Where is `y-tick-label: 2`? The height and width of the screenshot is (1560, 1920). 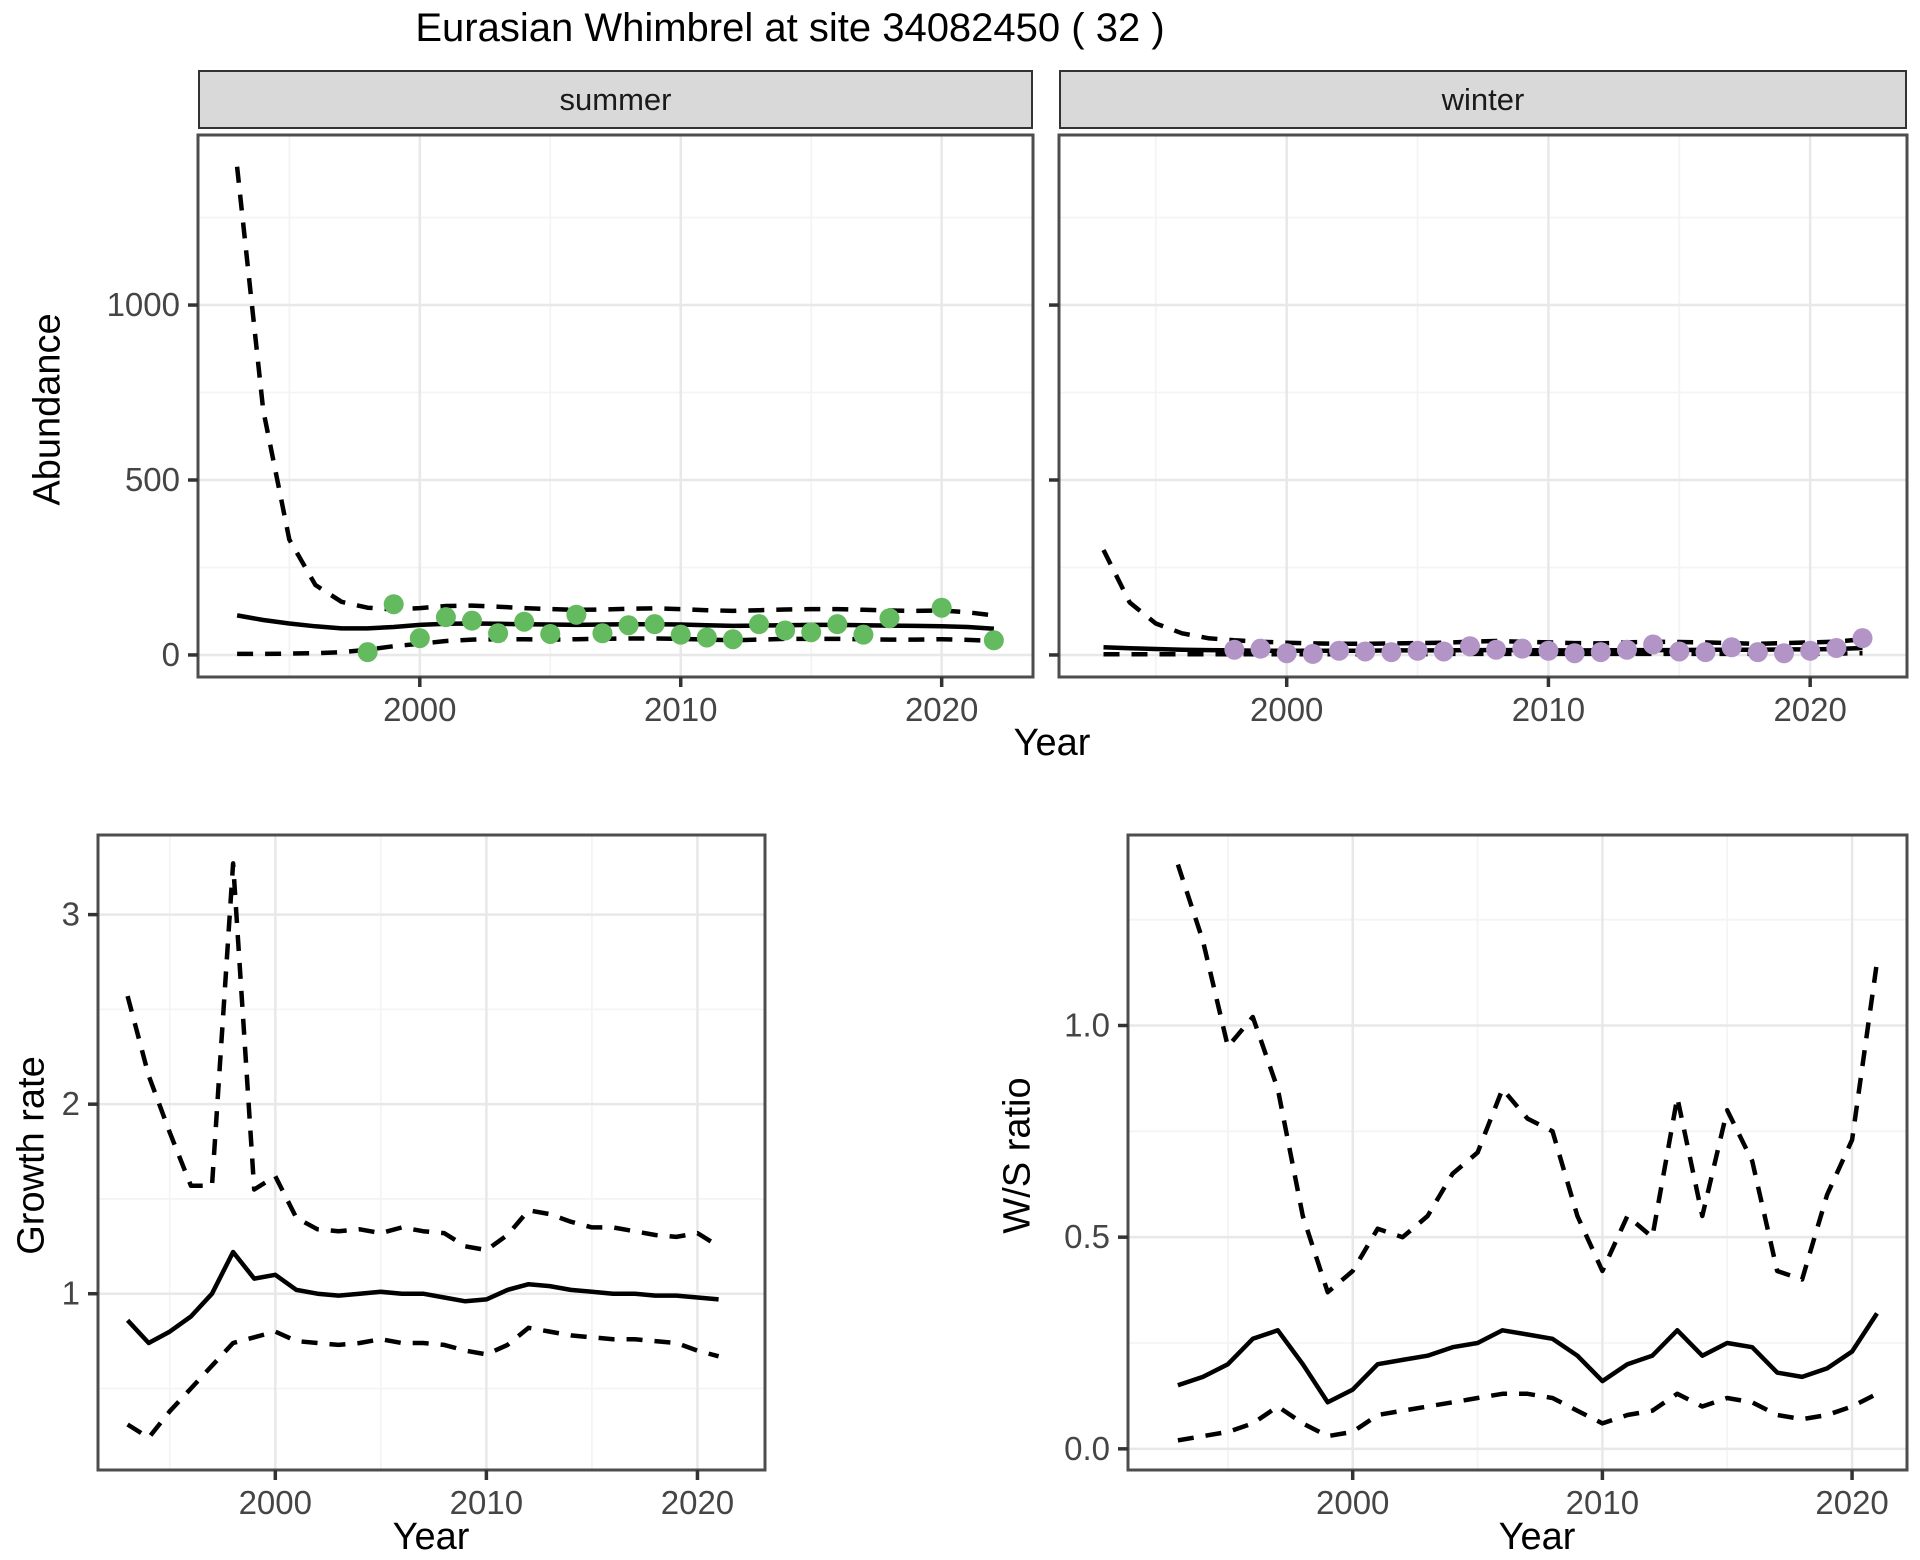
y-tick-label: 2 is located at coordinates (71, 1103).